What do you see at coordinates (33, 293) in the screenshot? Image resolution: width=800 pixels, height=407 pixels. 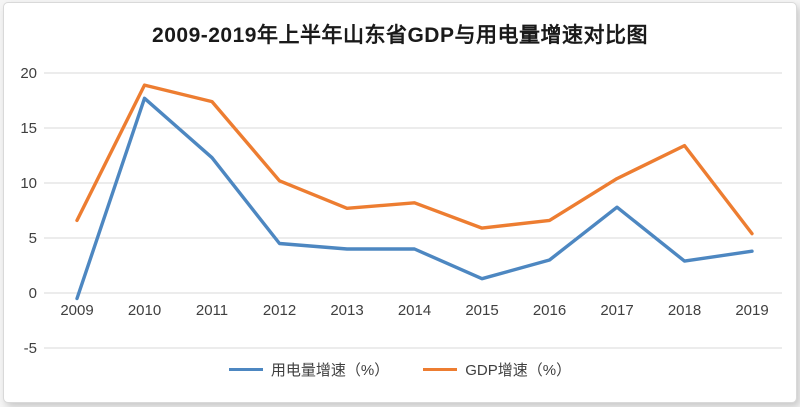 I see `y-axis-tick-label: 0` at bounding box center [33, 293].